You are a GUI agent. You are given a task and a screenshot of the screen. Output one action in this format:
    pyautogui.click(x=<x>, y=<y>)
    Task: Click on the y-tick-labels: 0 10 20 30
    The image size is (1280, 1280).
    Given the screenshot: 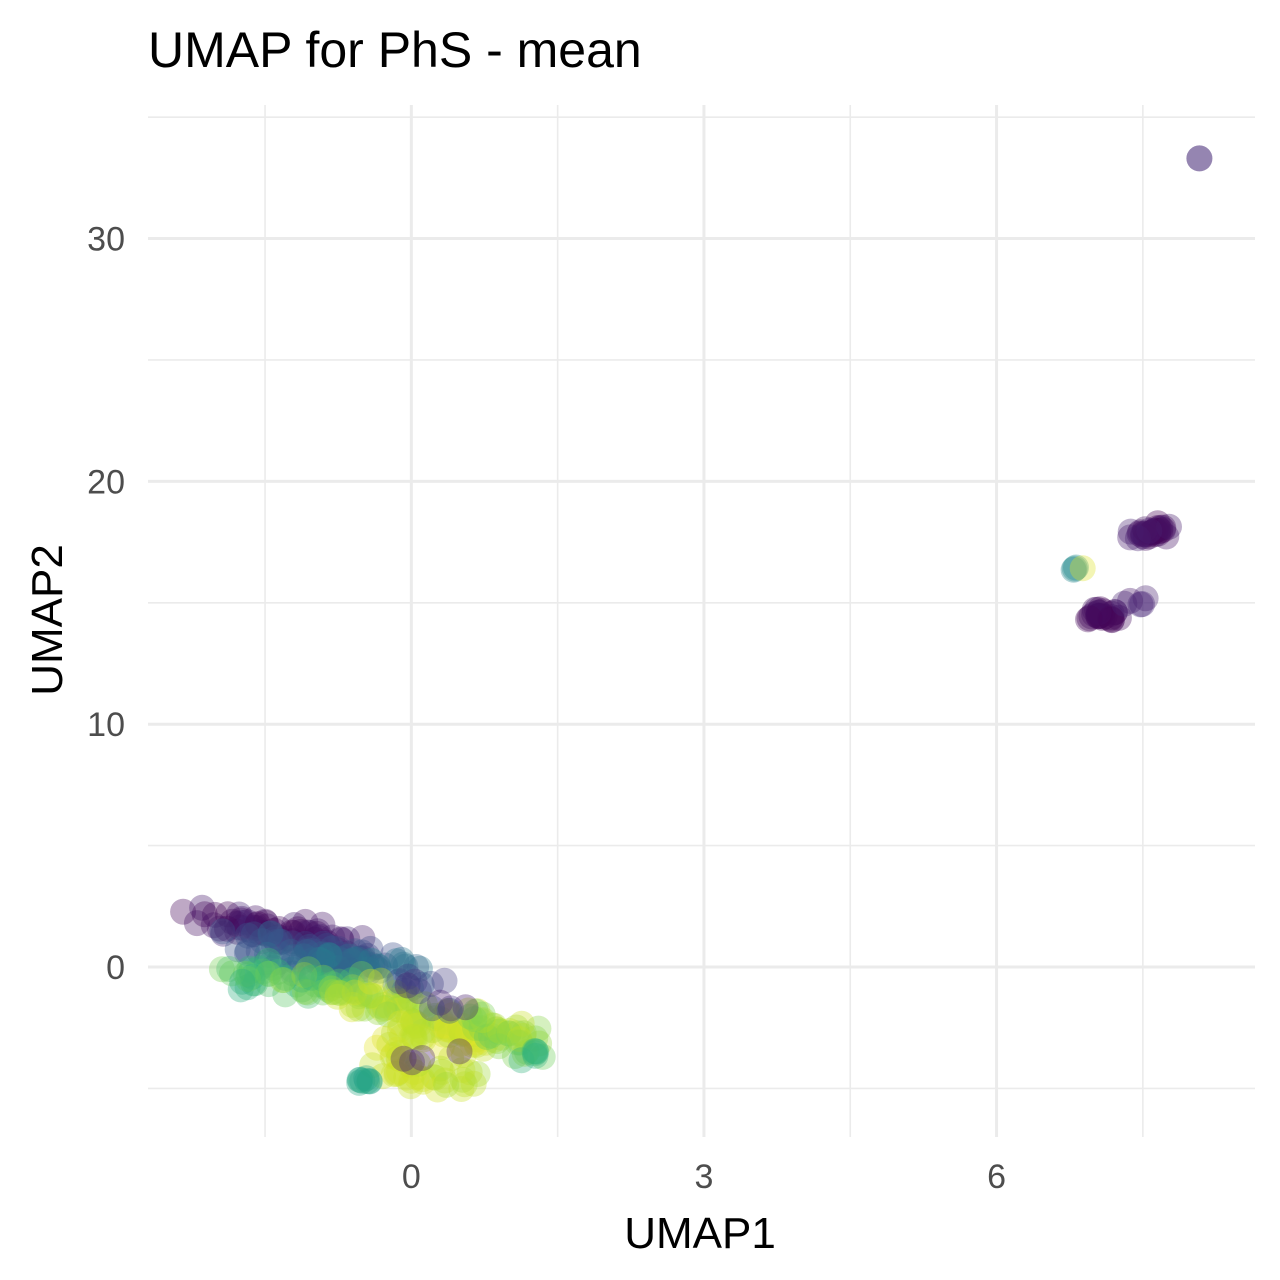 What is the action you would take?
    pyautogui.click(x=106, y=604)
    